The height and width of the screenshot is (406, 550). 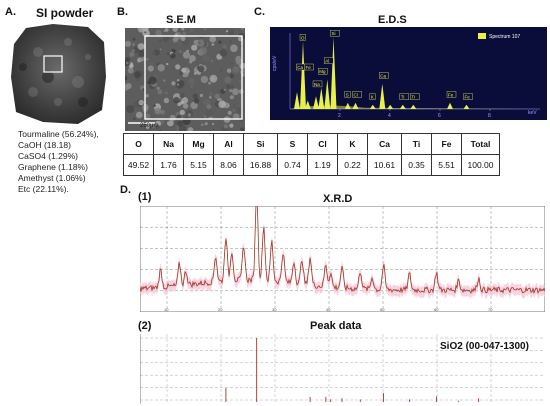 I want to click on eds-value-cell: 16.88, so click(x=260, y=165).